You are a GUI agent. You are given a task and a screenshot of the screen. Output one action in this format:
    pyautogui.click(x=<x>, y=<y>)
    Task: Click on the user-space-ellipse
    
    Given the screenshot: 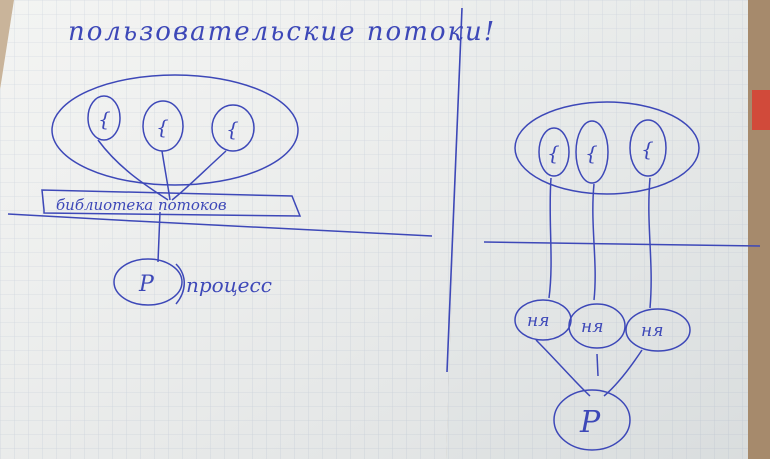 What is the action you would take?
    pyautogui.click(x=175, y=130)
    